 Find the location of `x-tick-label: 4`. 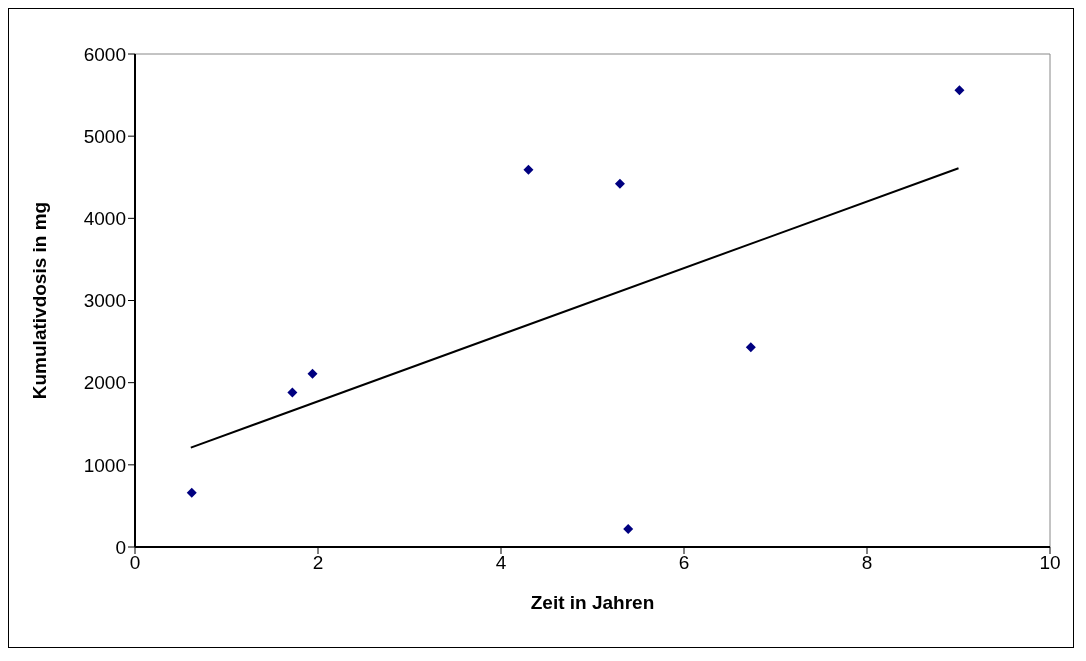

x-tick-label: 4 is located at coordinates (501, 563).